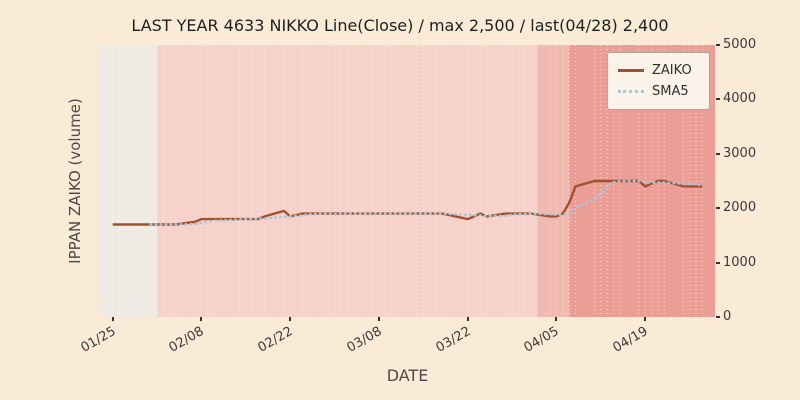 The image size is (800, 400). I want to click on legend: ZAIKO SMA5, so click(658, 81).